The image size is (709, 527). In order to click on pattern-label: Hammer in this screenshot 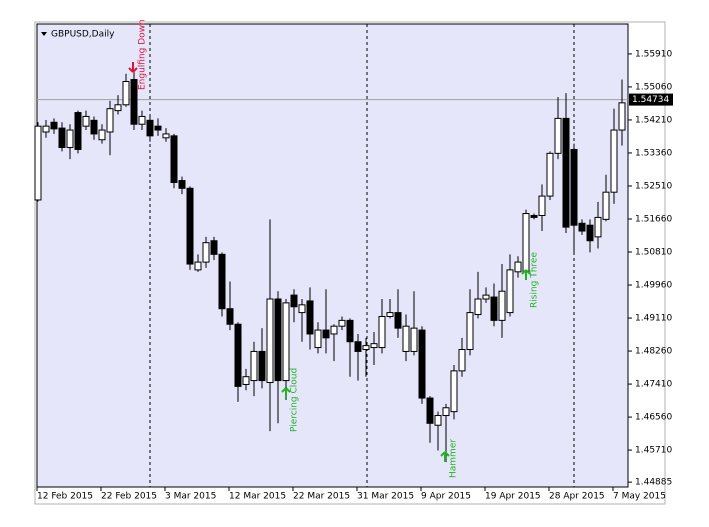, I will do `click(454, 458)`.